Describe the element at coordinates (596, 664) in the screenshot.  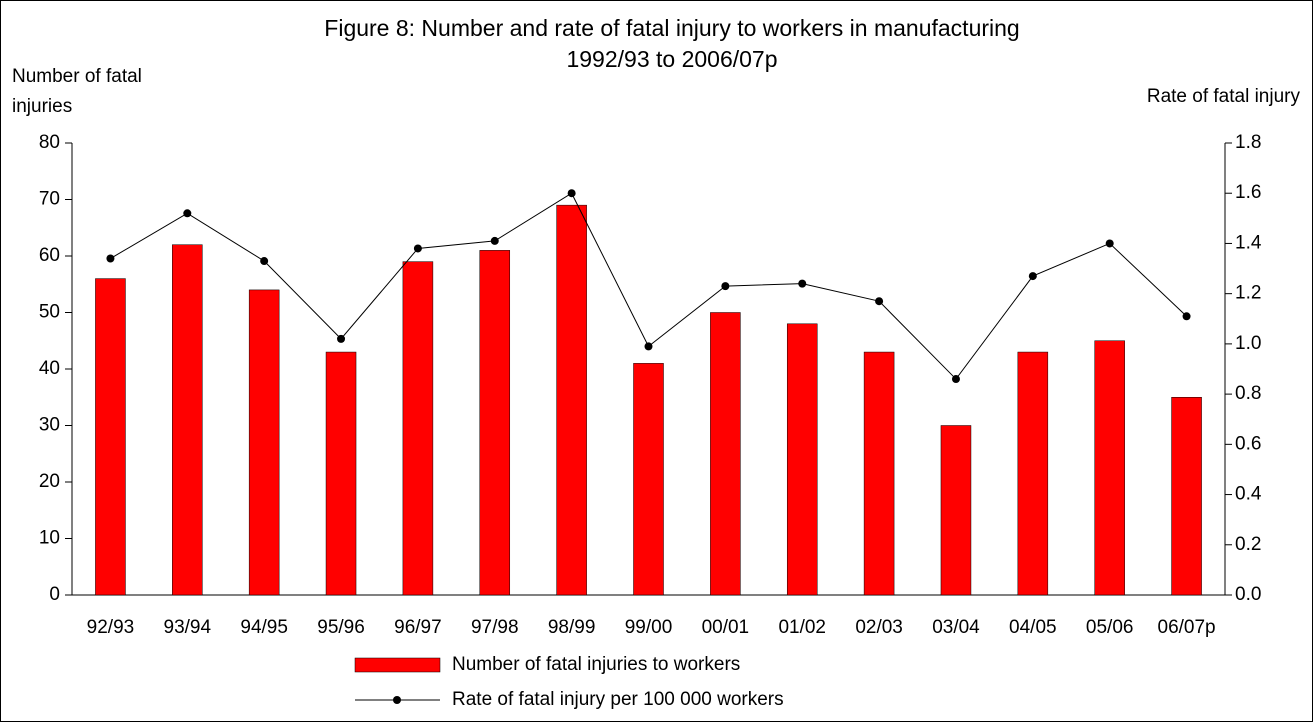
I see `legend-label: Number of fatal injuries to workers` at that location.